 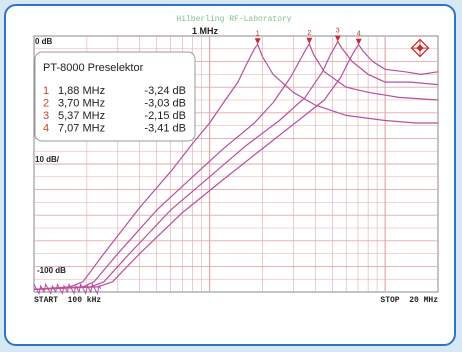 I want to click on marker-label-2: 2, so click(x=309, y=33).